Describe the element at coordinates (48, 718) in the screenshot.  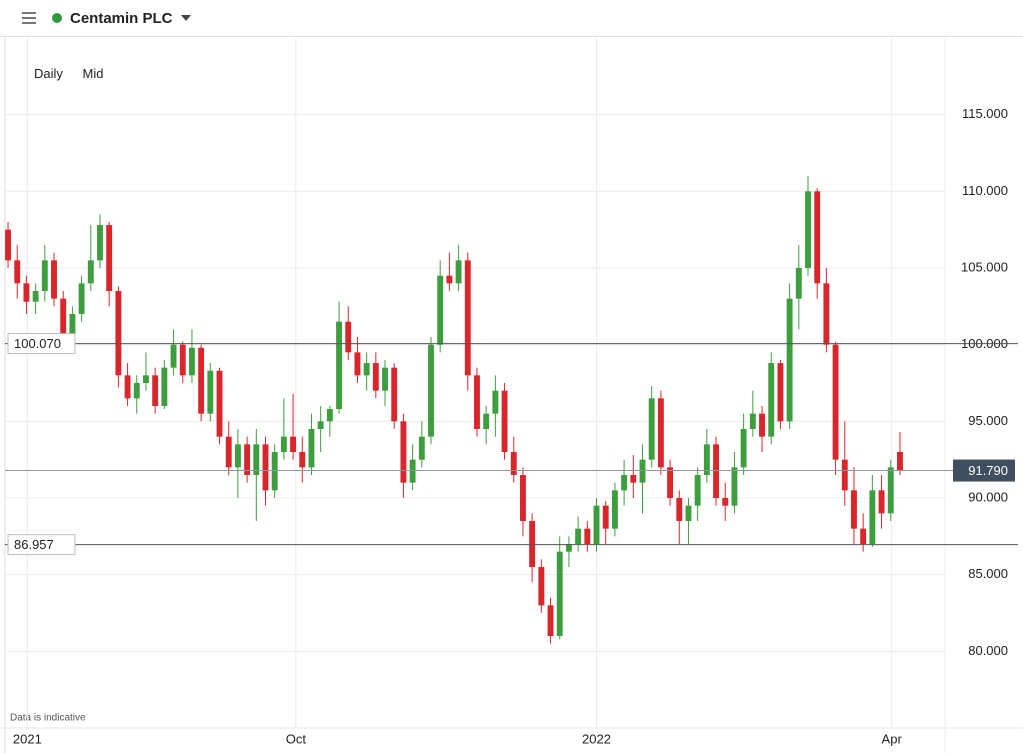
I see `note: Data is indicative` at that location.